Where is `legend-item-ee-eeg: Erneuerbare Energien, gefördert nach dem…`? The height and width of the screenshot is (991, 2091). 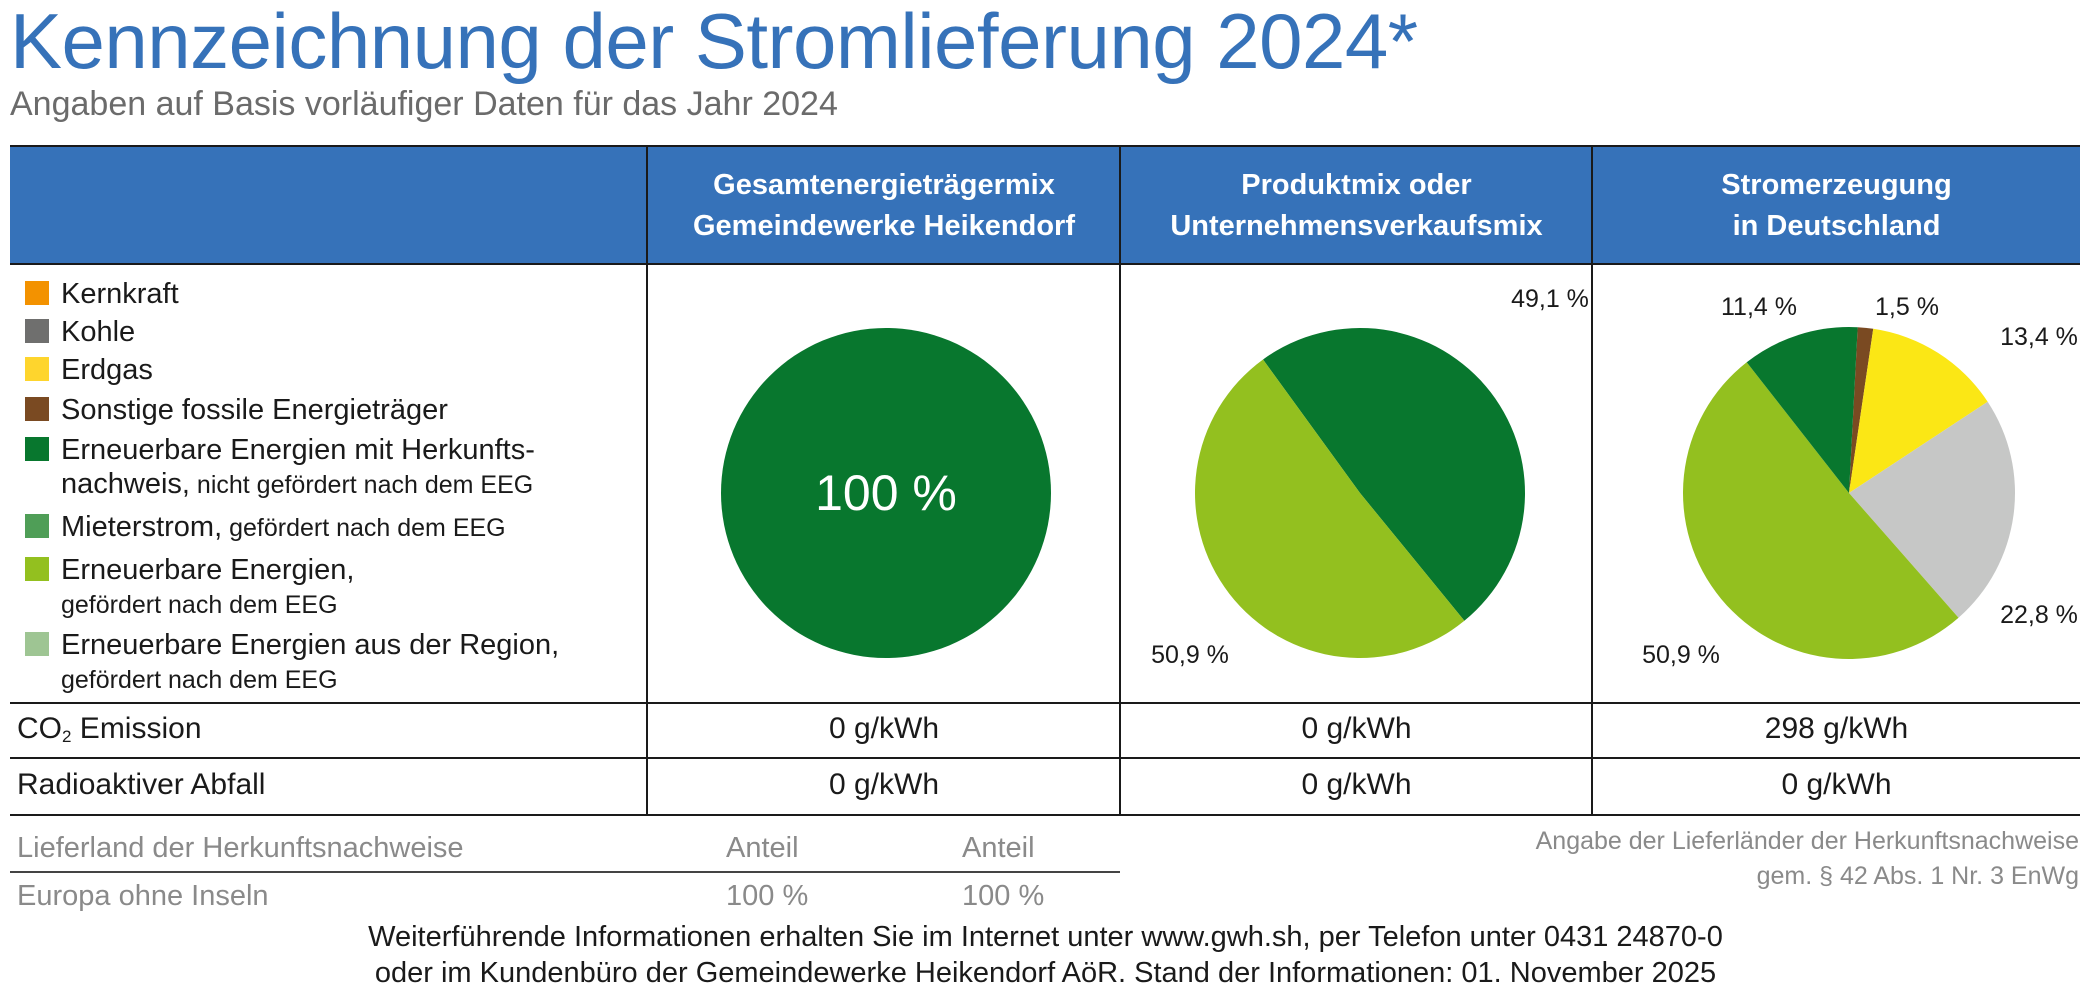 legend-item-ee-eeg: Erneuerbare Energien, gefördert nach dem… is located at coordinates (189, 587).